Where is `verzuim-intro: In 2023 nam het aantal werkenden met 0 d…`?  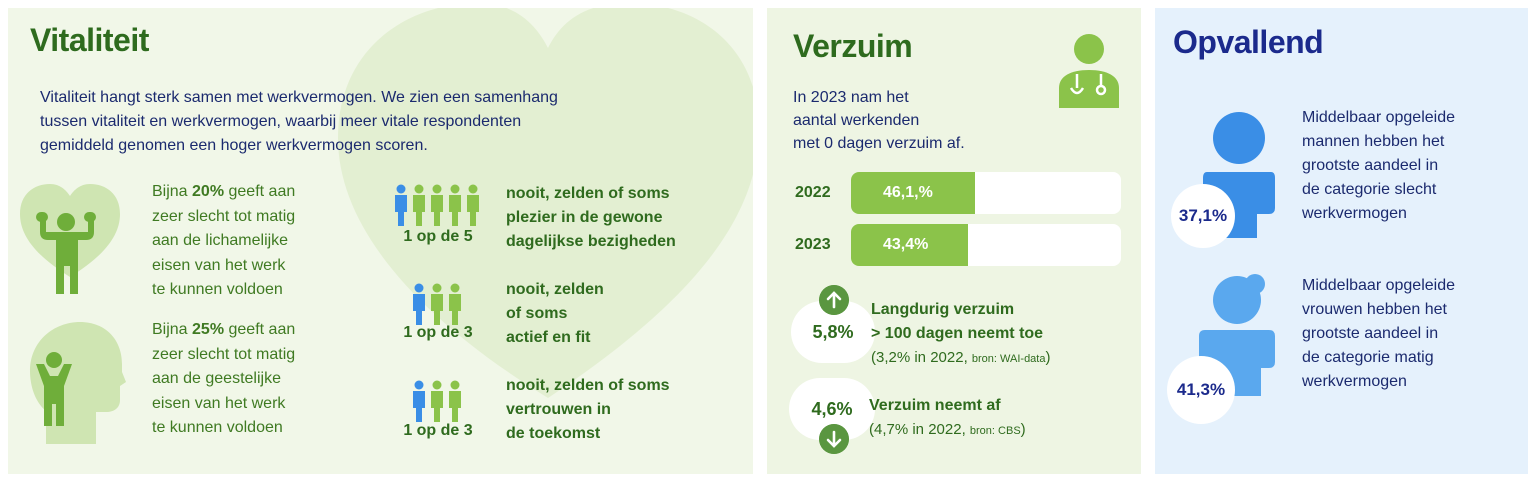 verzuim-intro: In 2023 nam het aantal werkenden met 0 d… is located at coordinates (879, 120).